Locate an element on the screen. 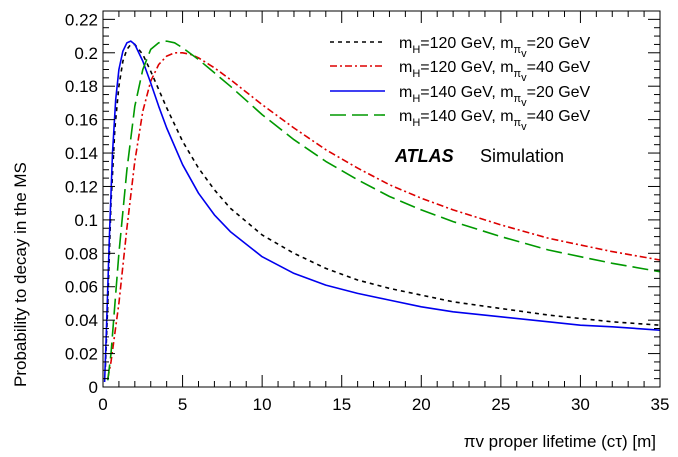 This screenshot has height=457, width=678. atlas-label: ATLAS Simulation is located at coordinates (479, 156).